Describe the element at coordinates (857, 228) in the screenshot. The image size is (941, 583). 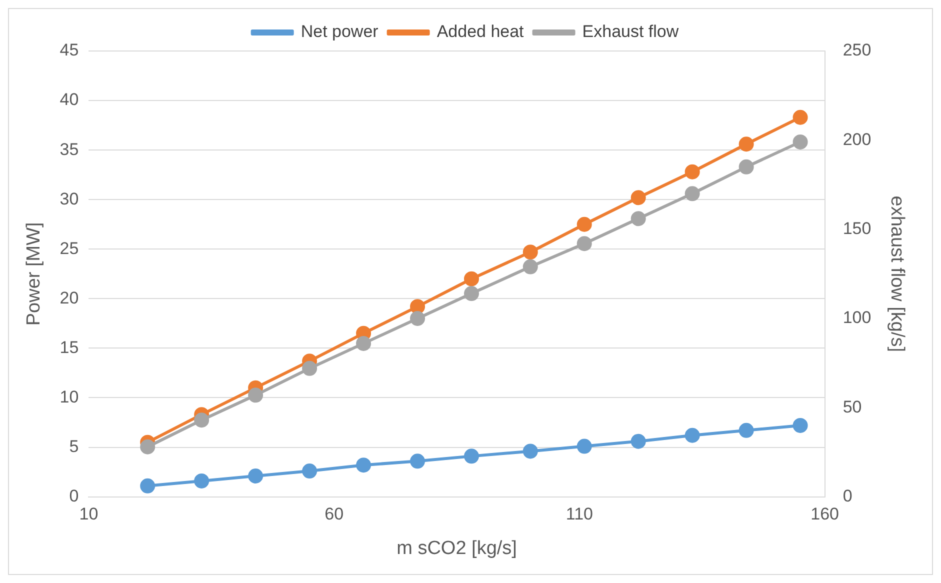
I see `y2-tick-label: 150` at that location.